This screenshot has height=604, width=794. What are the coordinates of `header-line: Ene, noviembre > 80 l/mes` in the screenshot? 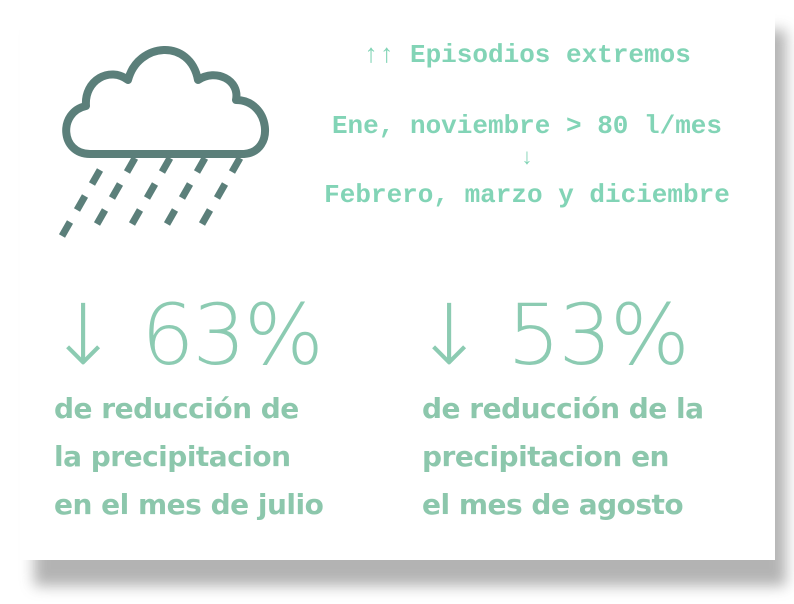 It's located at (527, 126).